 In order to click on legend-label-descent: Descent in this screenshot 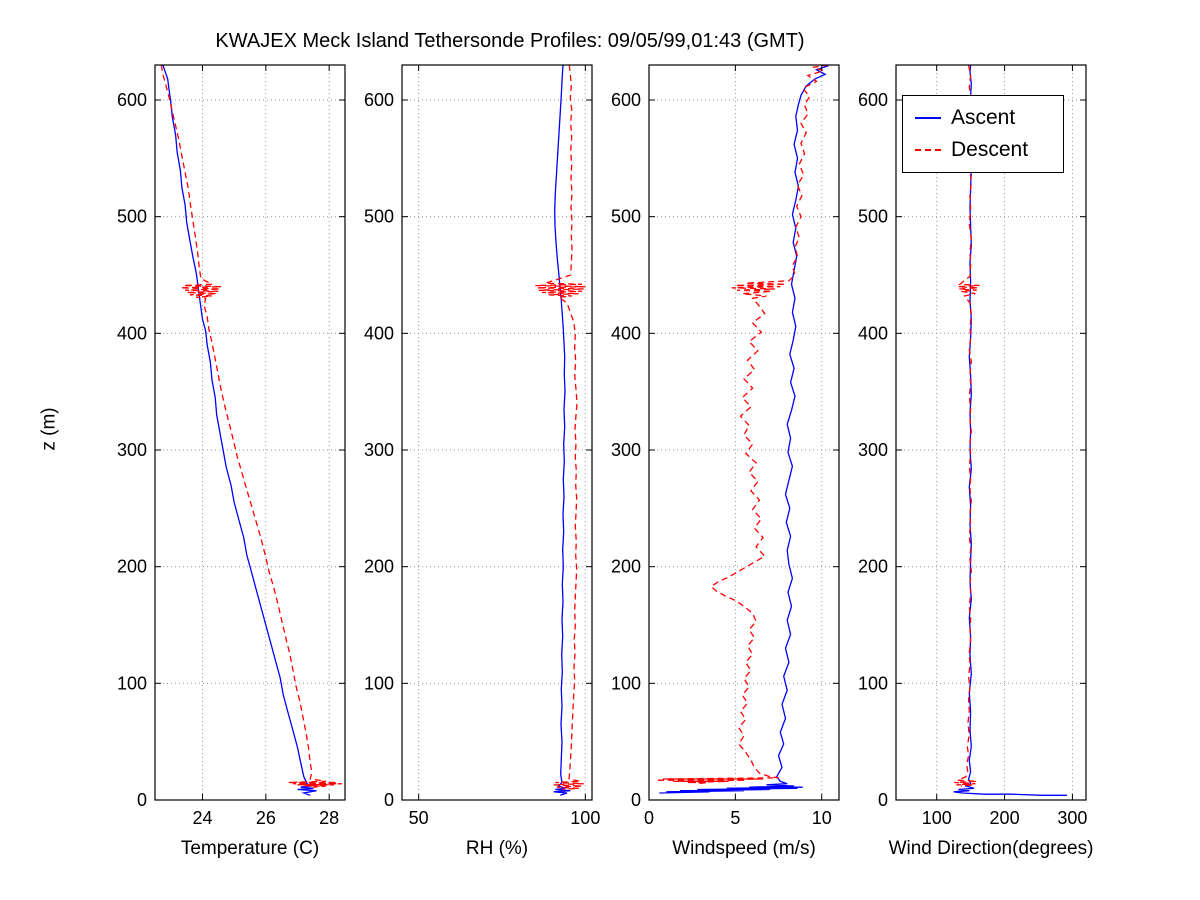, I will do `click(990, 149)`.